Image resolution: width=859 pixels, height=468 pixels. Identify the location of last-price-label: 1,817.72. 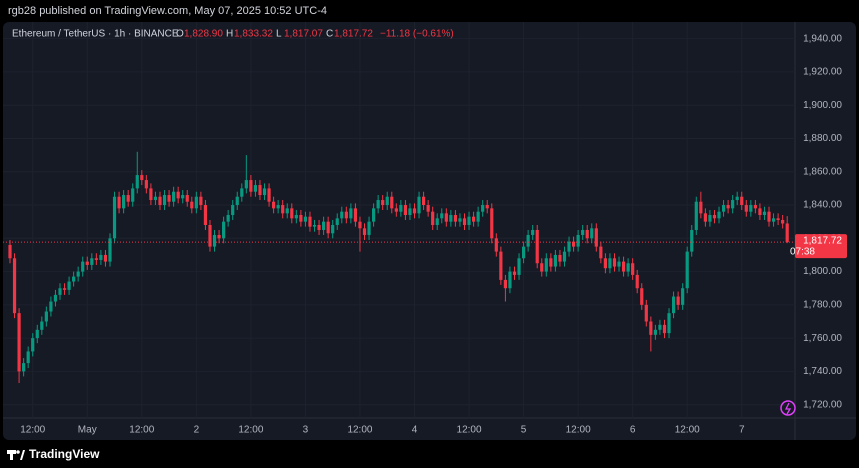
(822, 241).